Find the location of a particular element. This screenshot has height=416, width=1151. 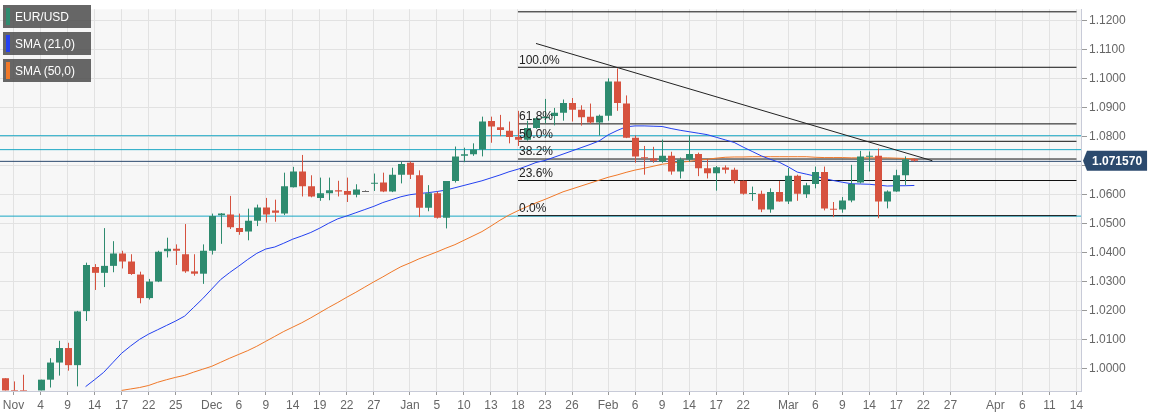

x-tick-label: 18 is located at coordinates (518, 404).